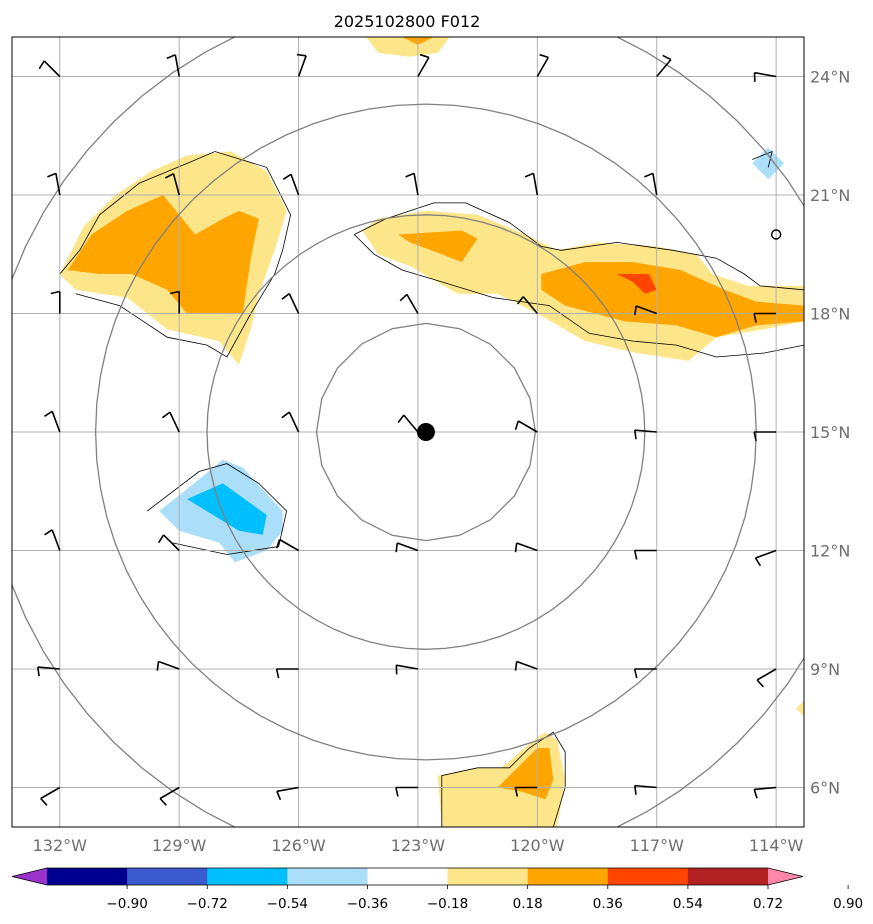 Image resolution: width=873 pixels, height=924 pixels. Describe the element at coordinates (179, 845) in the screenshot. I see `x-tick-label: 129°W` at that location.